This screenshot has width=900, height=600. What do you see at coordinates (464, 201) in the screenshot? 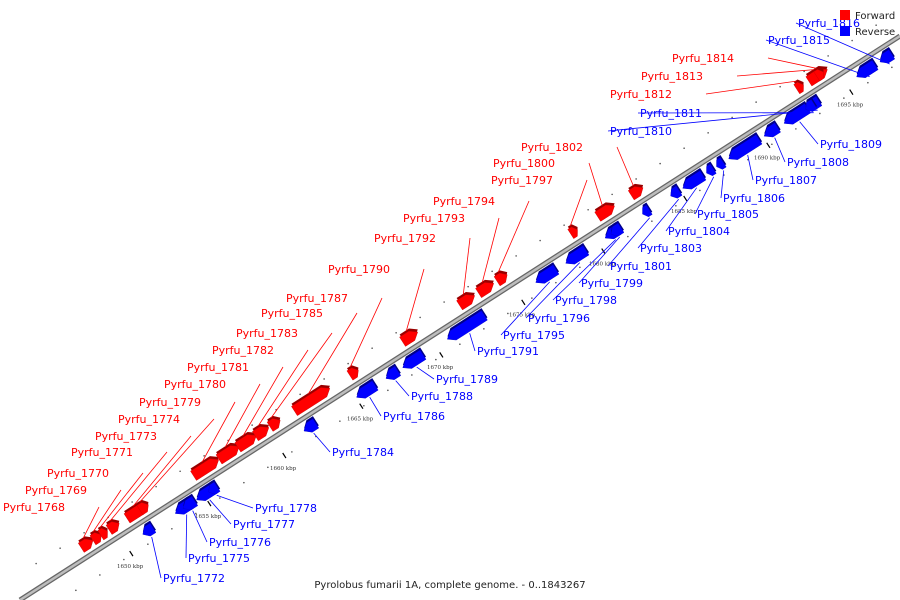
I see `gene-label: Pyrfu_1794` at bounding box center [464, 201].